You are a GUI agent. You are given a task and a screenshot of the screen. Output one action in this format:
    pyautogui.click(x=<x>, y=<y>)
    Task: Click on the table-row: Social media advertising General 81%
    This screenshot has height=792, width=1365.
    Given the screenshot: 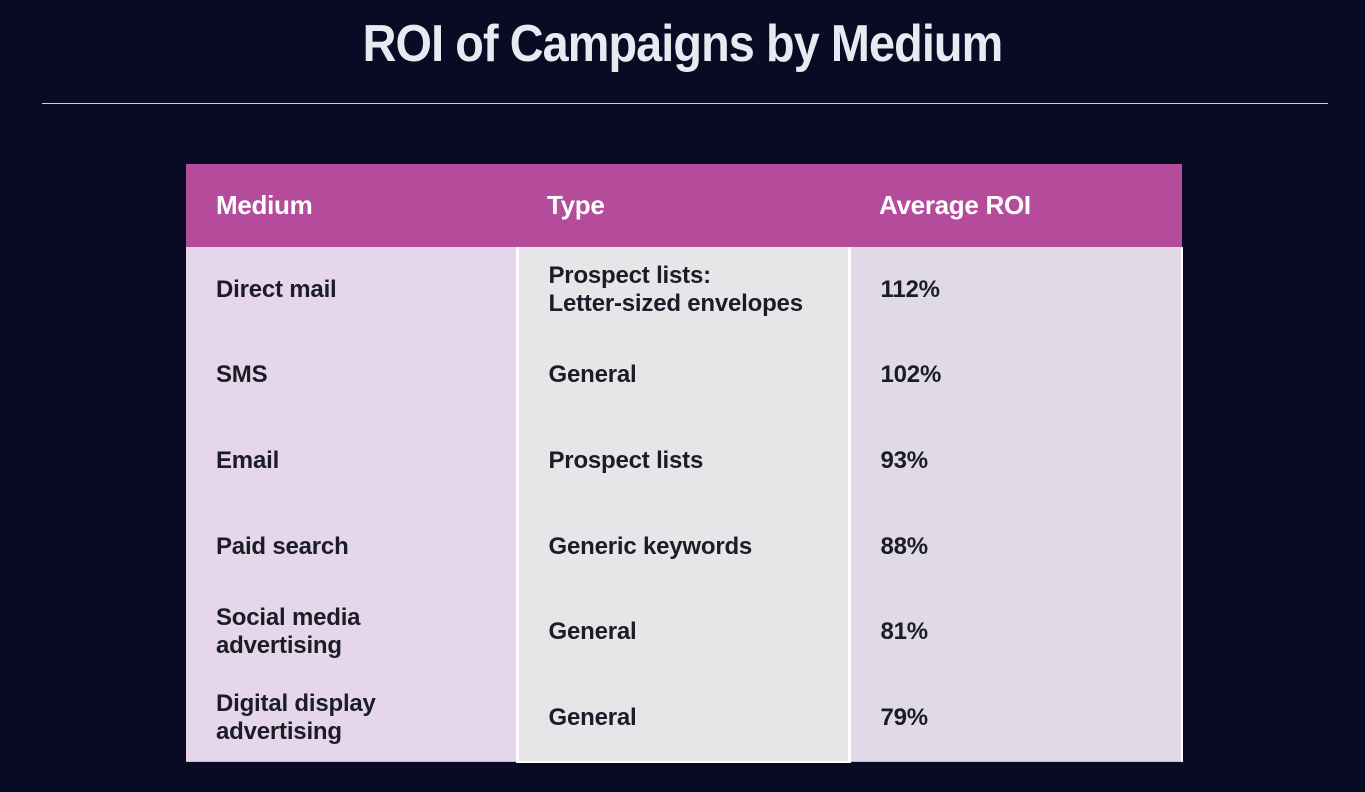 What is the action you would take?
    pyautogui.click(x=684, y=632)
    